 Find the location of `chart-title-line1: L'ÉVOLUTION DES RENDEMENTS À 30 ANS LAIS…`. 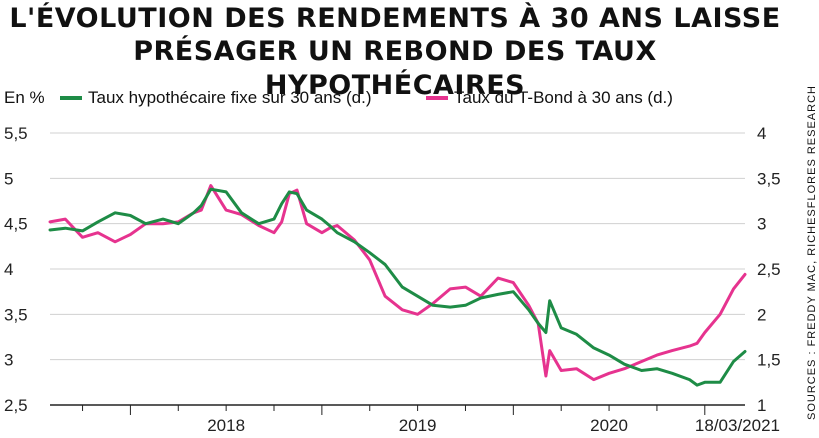

chart-title-line1: L'ÉVOLUTION DES RENDEMENTS À 30 ANS LAIS… is located at coordinates (395, 18).